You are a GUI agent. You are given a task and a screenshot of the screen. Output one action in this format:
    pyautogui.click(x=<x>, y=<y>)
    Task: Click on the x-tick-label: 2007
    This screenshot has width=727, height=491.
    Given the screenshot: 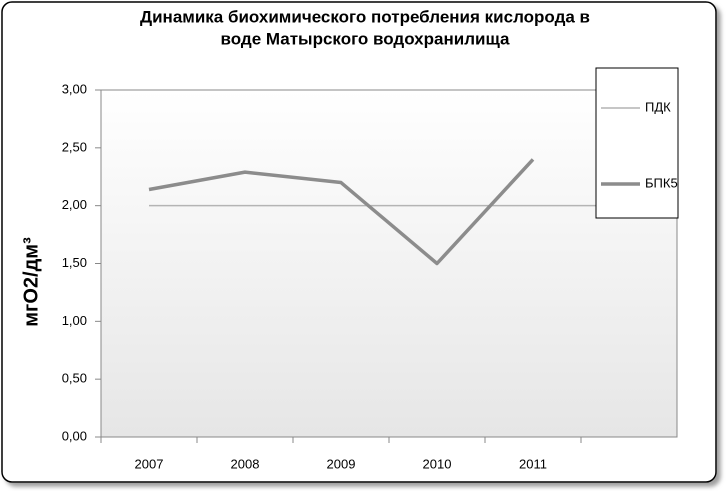 What is the action you would take?
    pyautogui.click(x=149, y=463)
    